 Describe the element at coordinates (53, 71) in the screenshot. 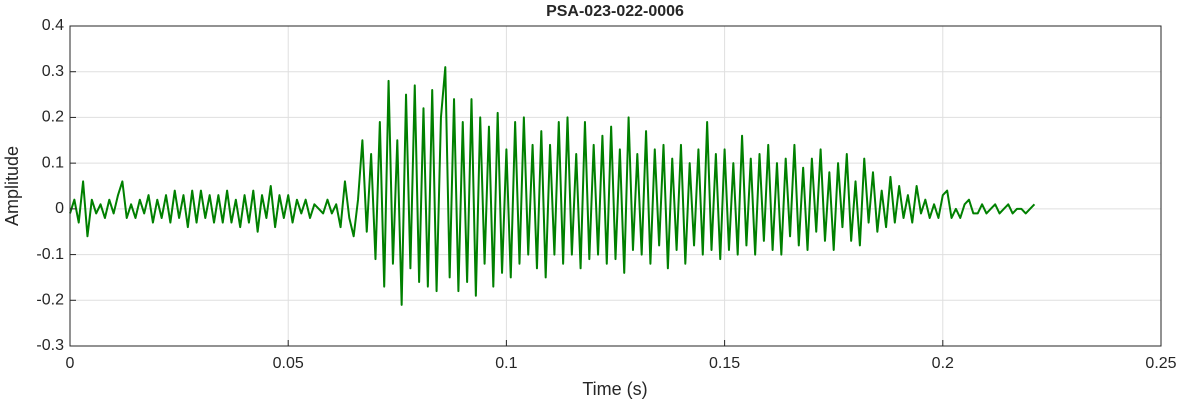

I see `y-tick-label: 0.3` at that location.